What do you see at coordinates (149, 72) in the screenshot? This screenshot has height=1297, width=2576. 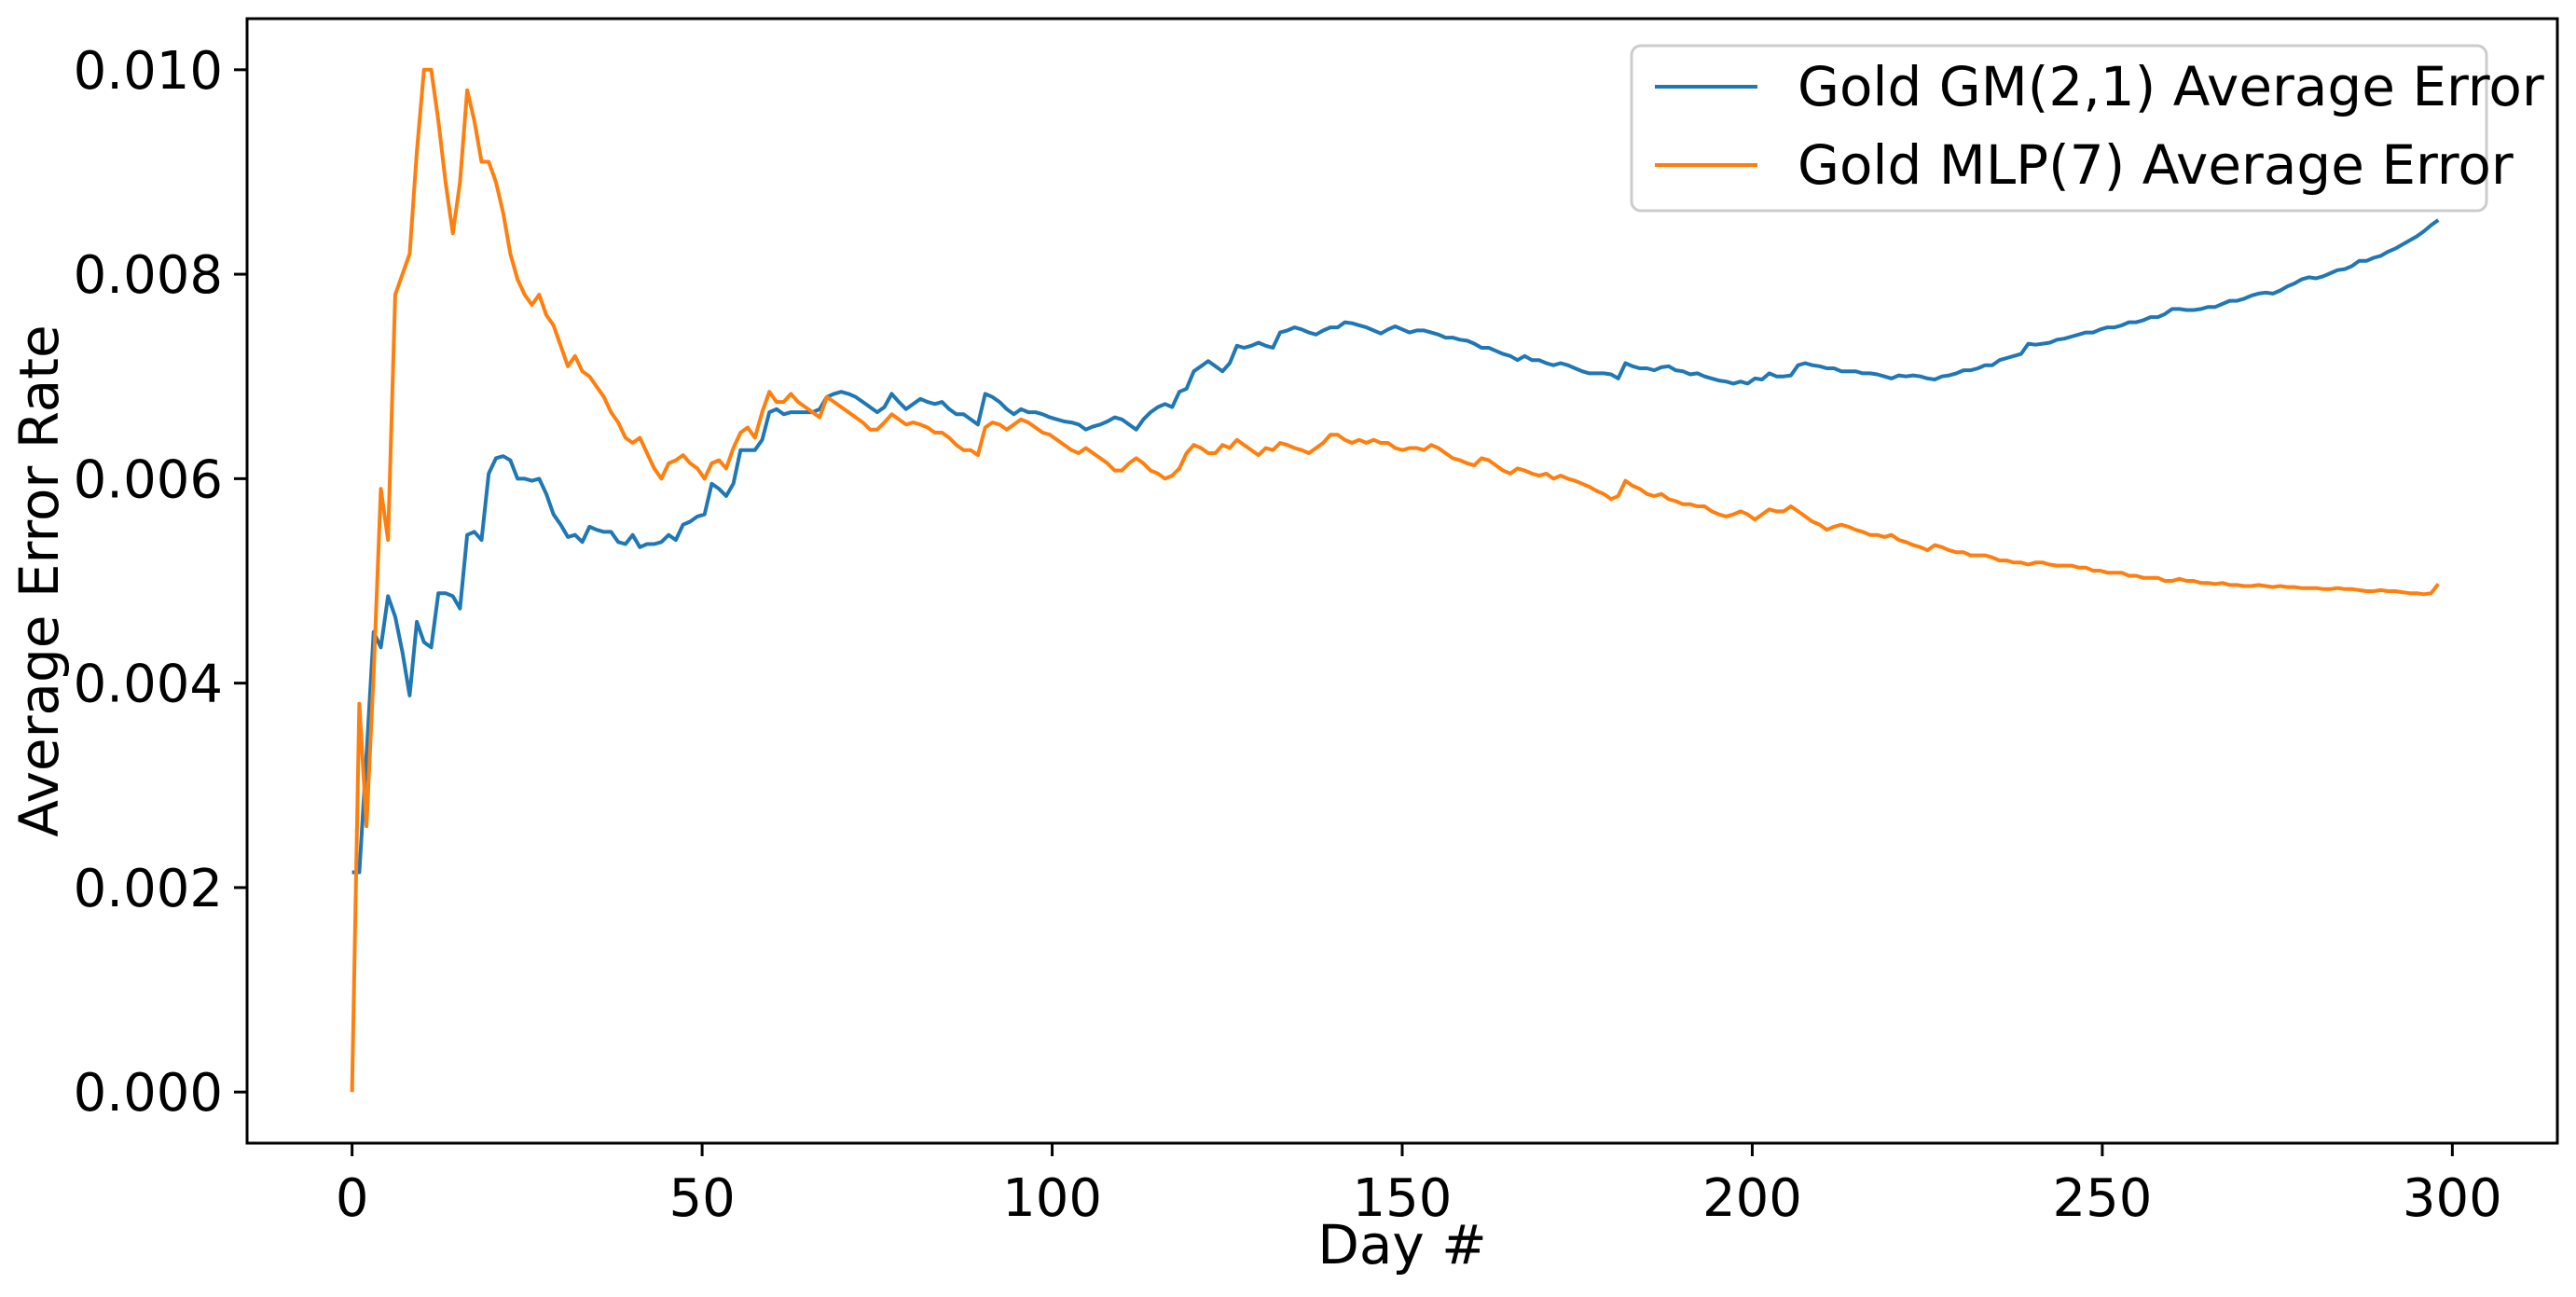 I see `y-tick-label: 0.010` at bounding box center [149, 72].